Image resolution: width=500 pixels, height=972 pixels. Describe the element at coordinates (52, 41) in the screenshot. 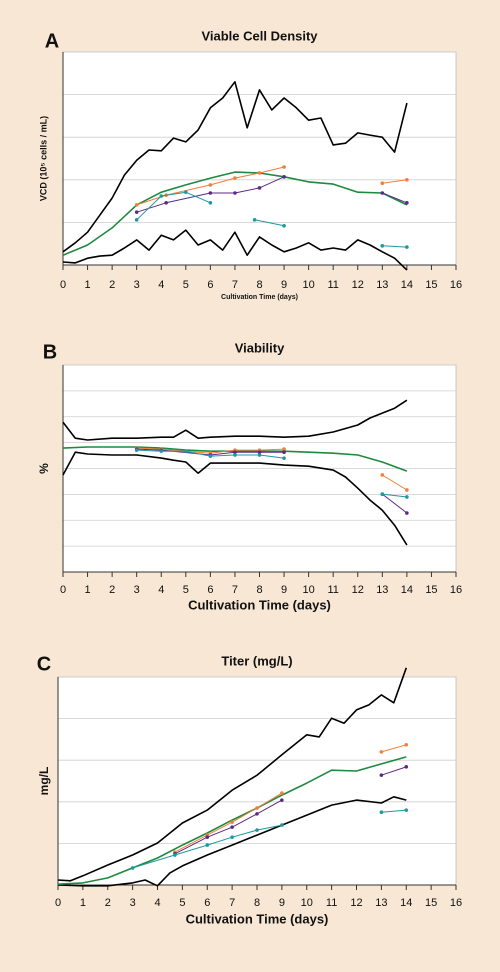

I see `panel-letter: A` at that location.